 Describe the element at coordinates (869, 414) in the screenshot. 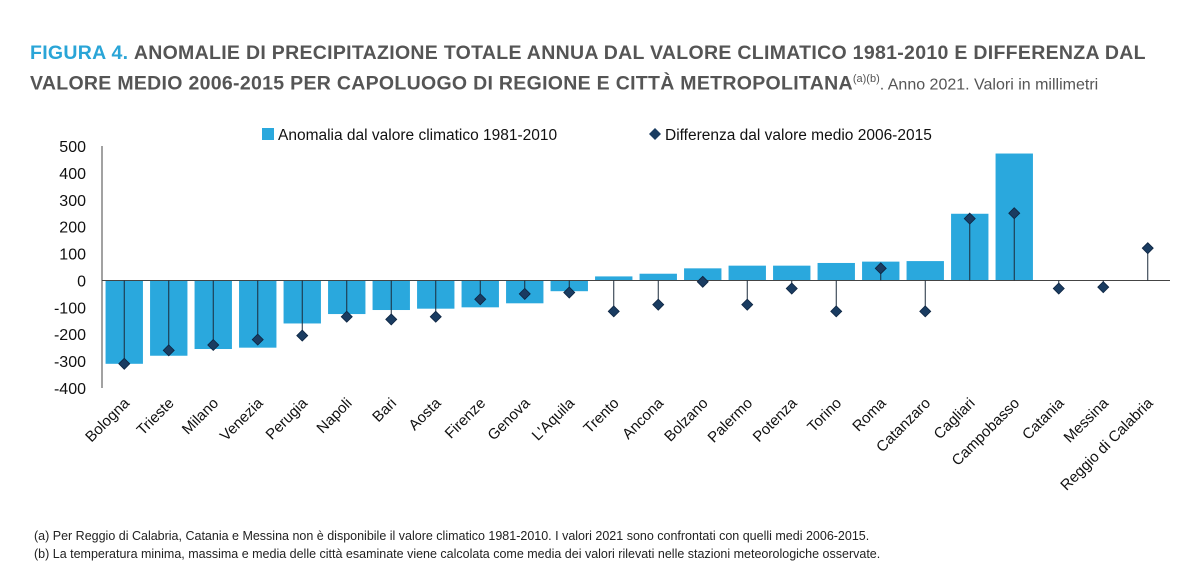

I see `x-tick-label: Roma` at that location.